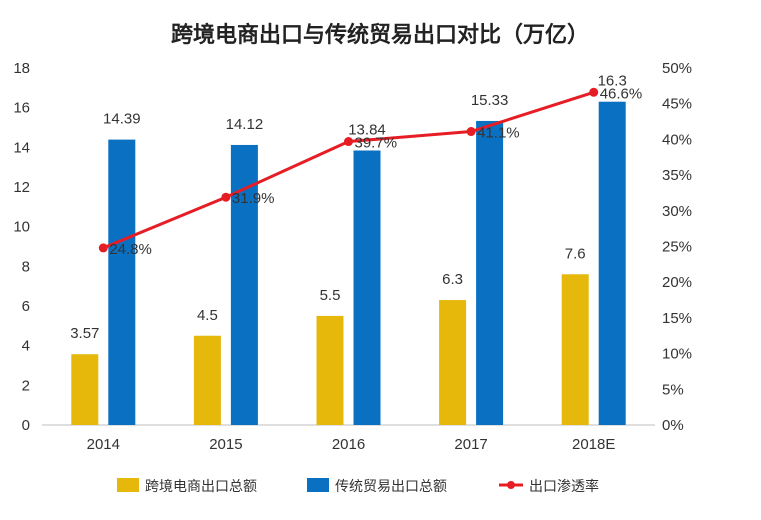 The image size is (761, 520). What do you see at coordinates (612, 81) in the screenshot?
I see `bar-value-label: 16.3` at bounding box center [612, 81].